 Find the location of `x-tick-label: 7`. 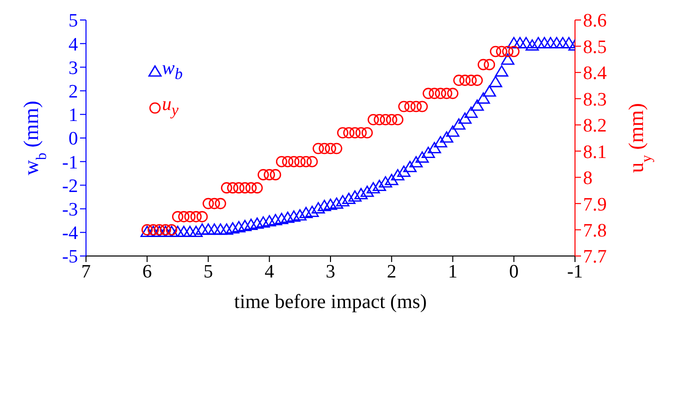

x-tick-label: 7 is located at coordinates (86, 271).